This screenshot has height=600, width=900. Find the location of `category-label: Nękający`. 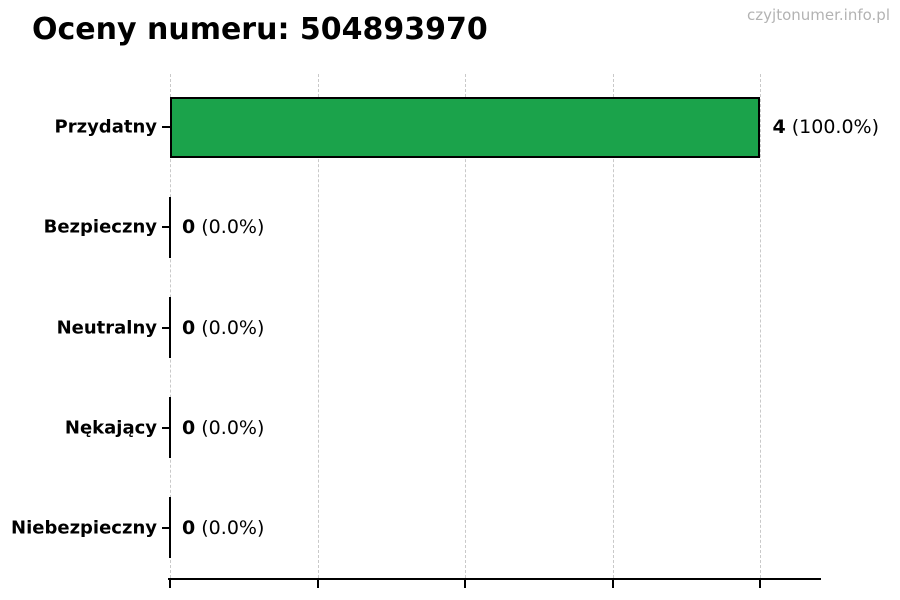

category-label: Nękający is located at coordinates (110, 428).